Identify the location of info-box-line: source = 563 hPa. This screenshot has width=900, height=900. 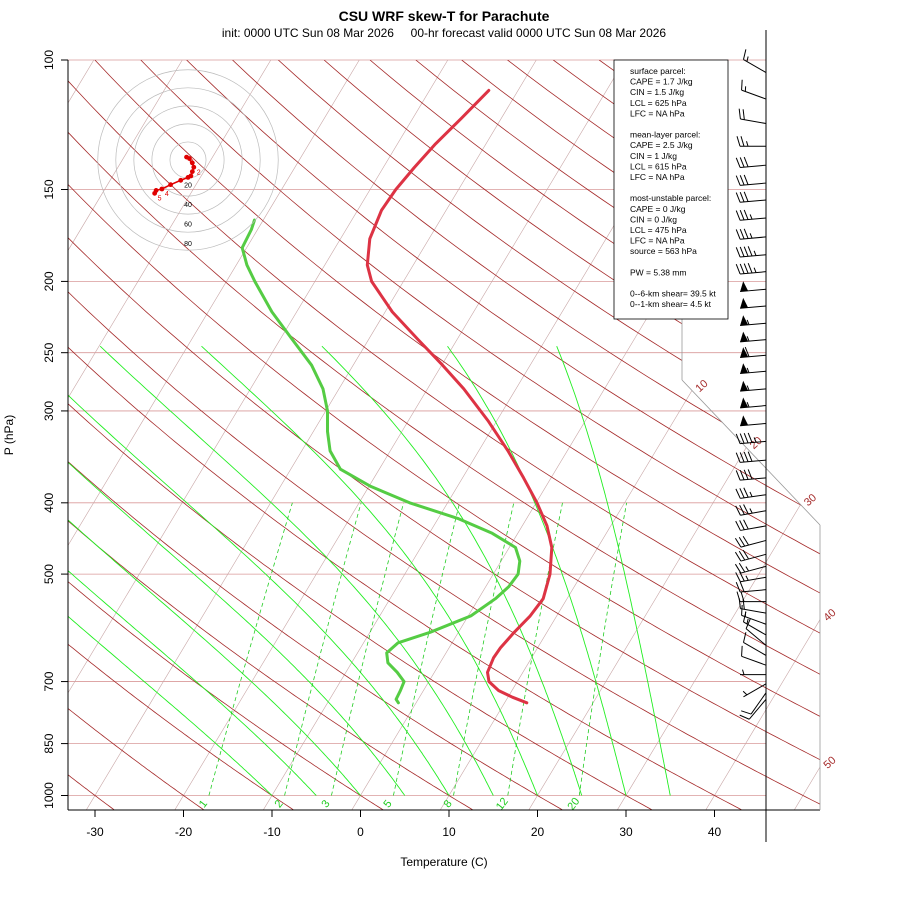
(663, 251).